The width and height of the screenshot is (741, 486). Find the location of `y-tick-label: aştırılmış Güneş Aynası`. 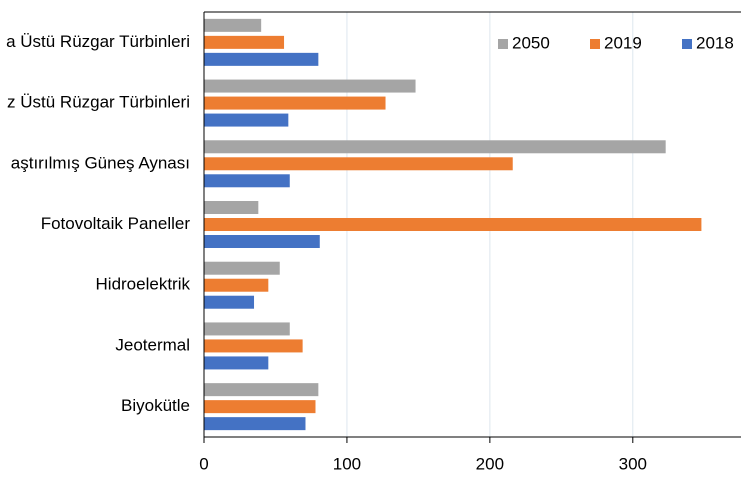

y-tick-label: aştırılmış Güneş Aynası is located at coordinates (100, 162).